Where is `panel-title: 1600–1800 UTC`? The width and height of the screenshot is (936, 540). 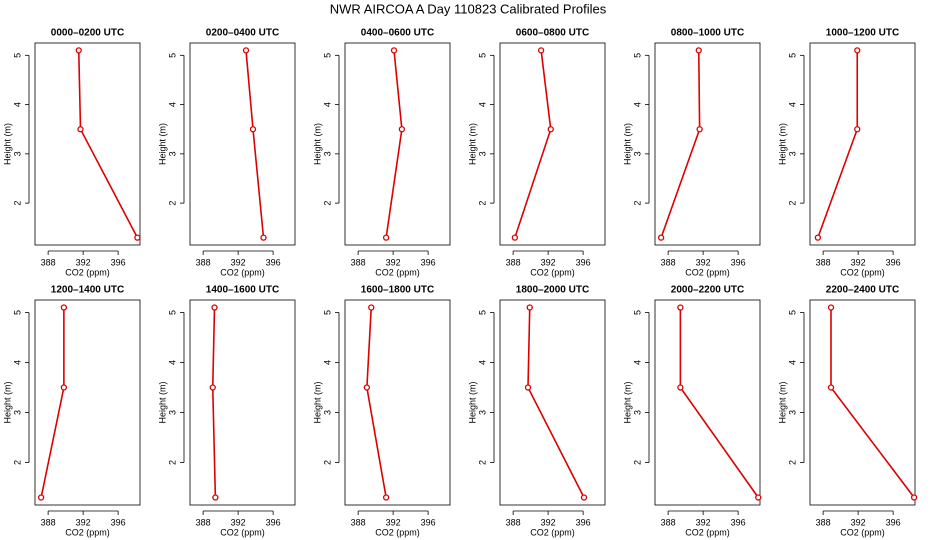
panel-title: 1600–1800 UTC is located at coordinates (397, 290).